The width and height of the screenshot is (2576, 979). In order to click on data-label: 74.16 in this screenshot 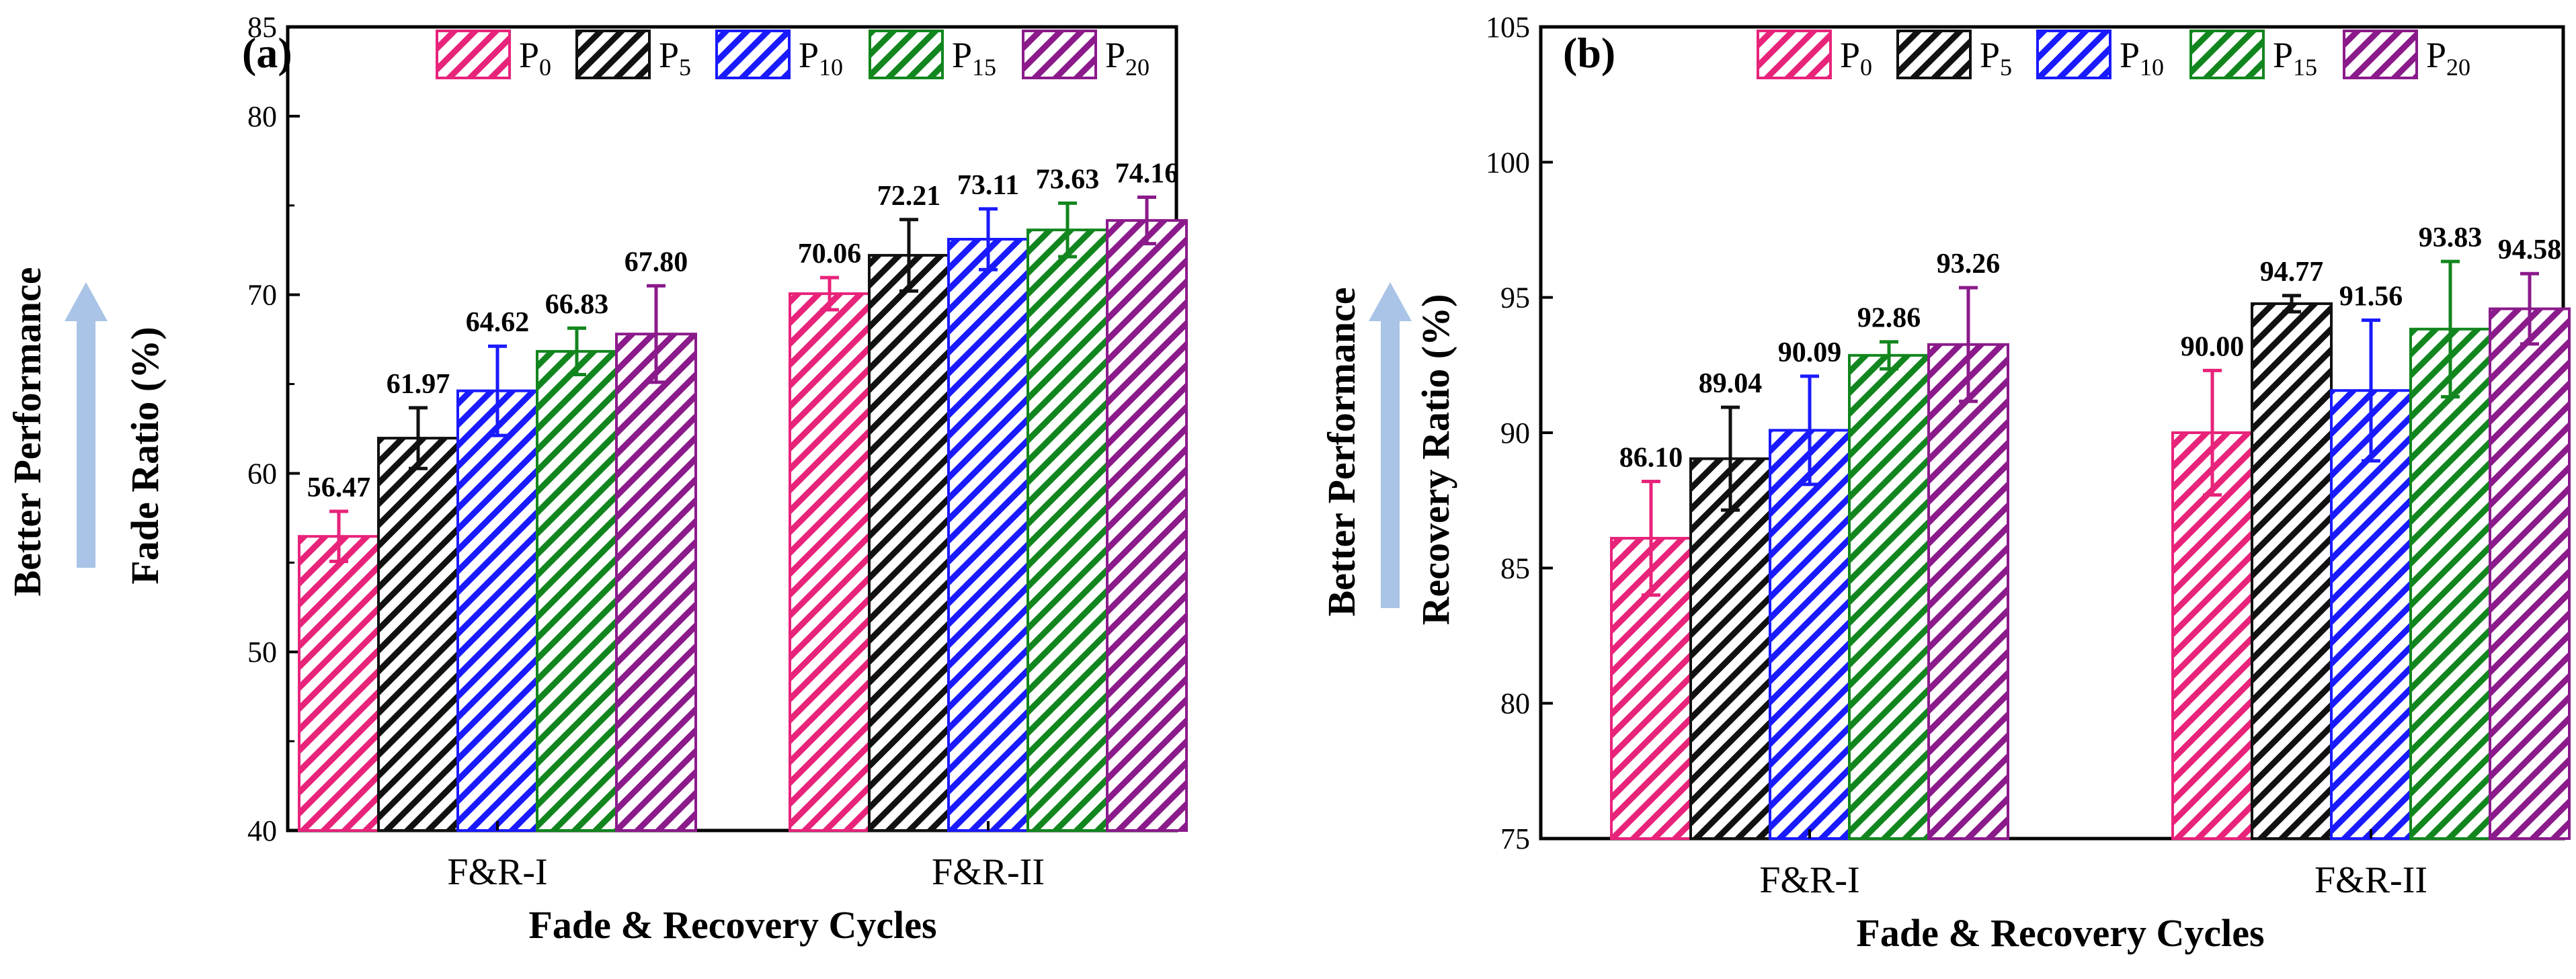, I will do `click(1147, 174)`.